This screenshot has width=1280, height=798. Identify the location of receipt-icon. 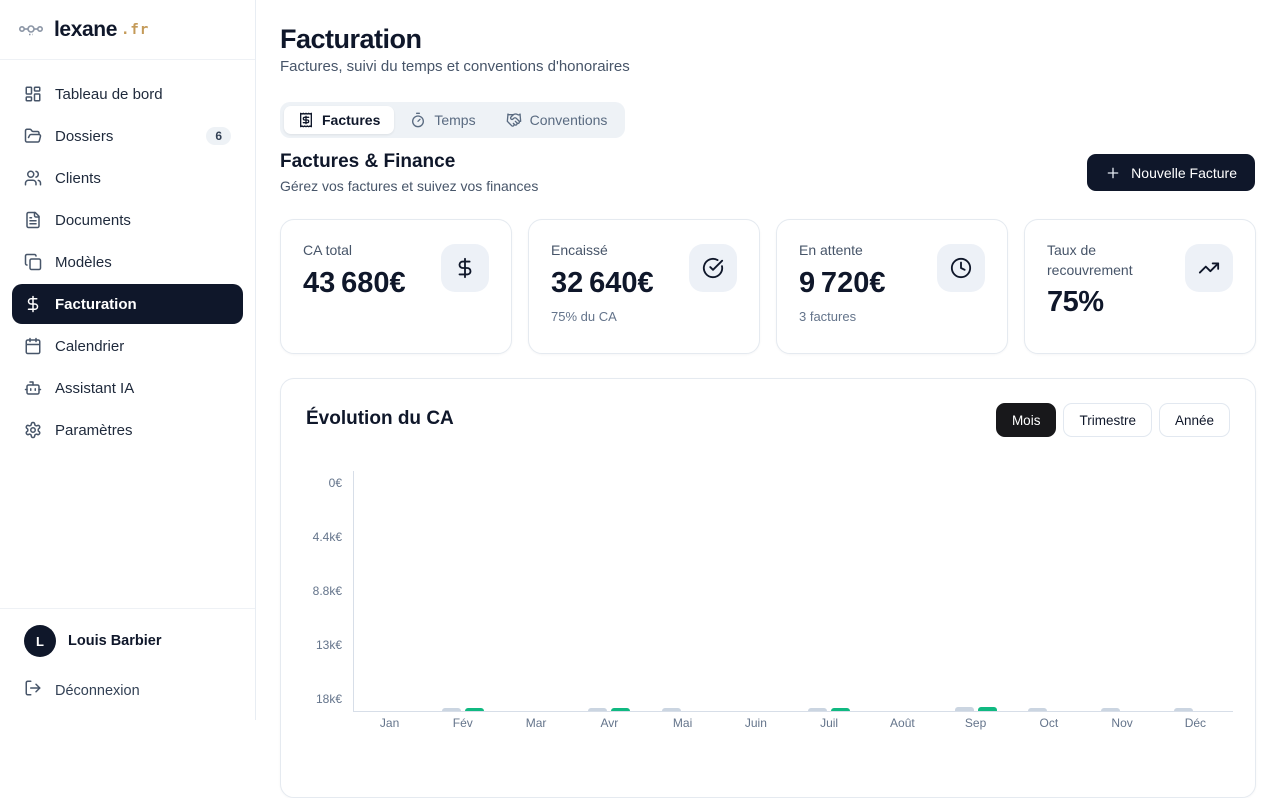
(306, 120).